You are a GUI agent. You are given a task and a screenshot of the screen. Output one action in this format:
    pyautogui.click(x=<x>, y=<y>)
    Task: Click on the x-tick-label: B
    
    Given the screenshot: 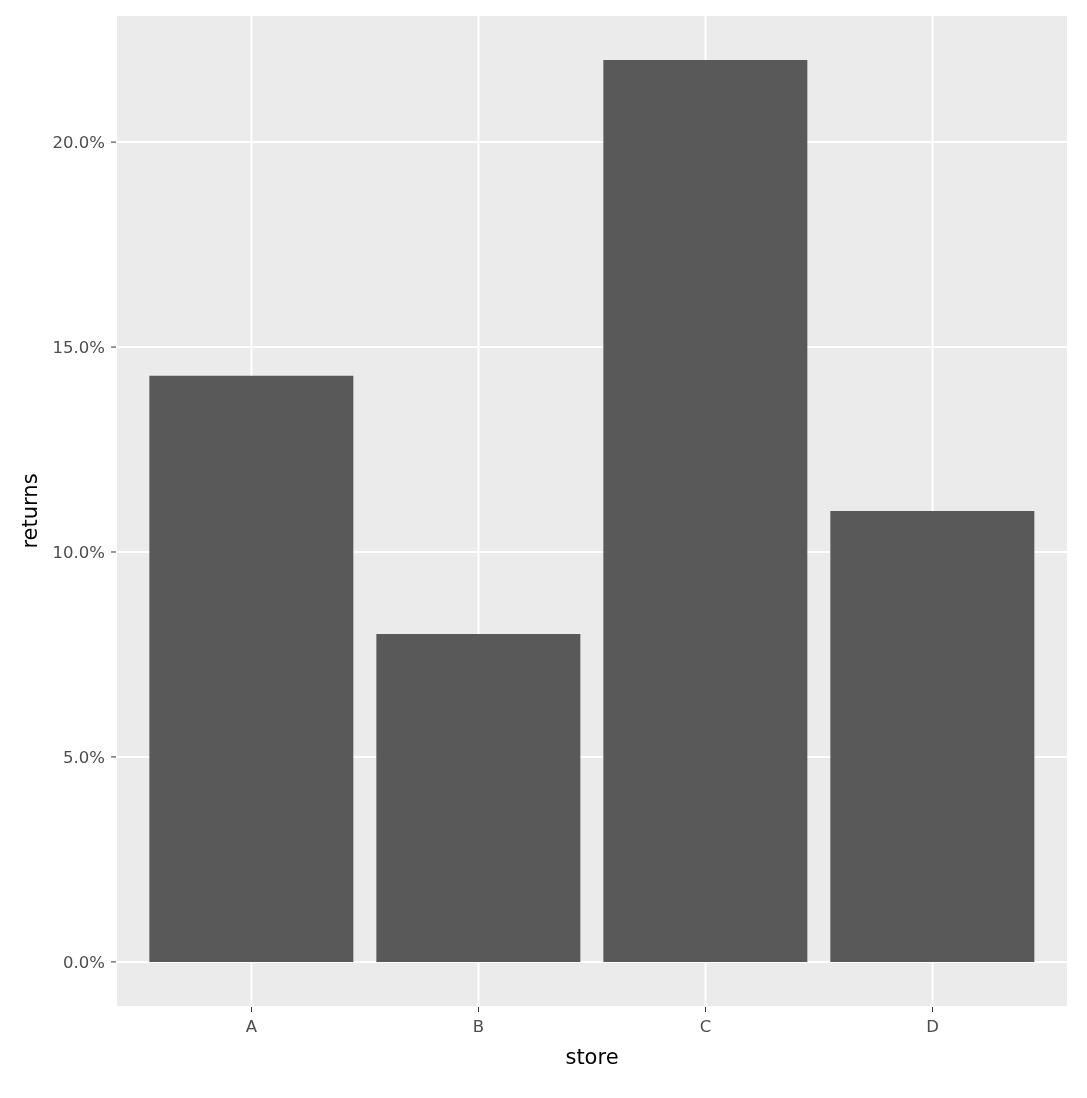 What is the action you would take?
    pyautogui.click(x=478, y=1026)
    